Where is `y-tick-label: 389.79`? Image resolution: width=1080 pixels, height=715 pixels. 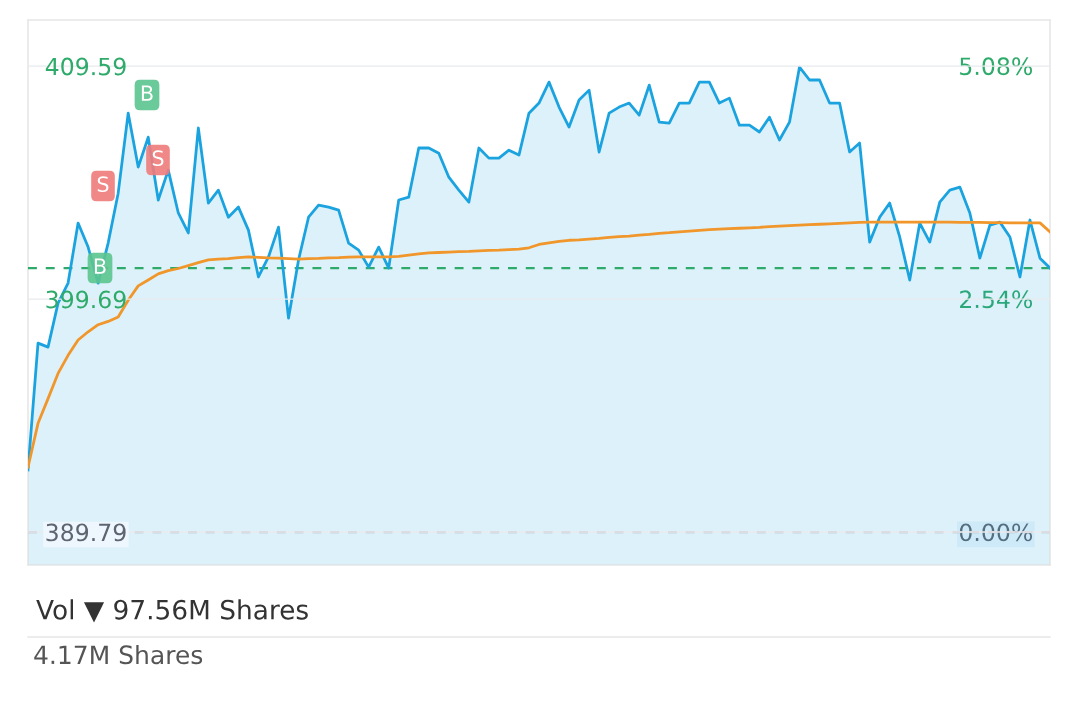
y-tick-label: 389.79 is located at coordinates (86, 532).